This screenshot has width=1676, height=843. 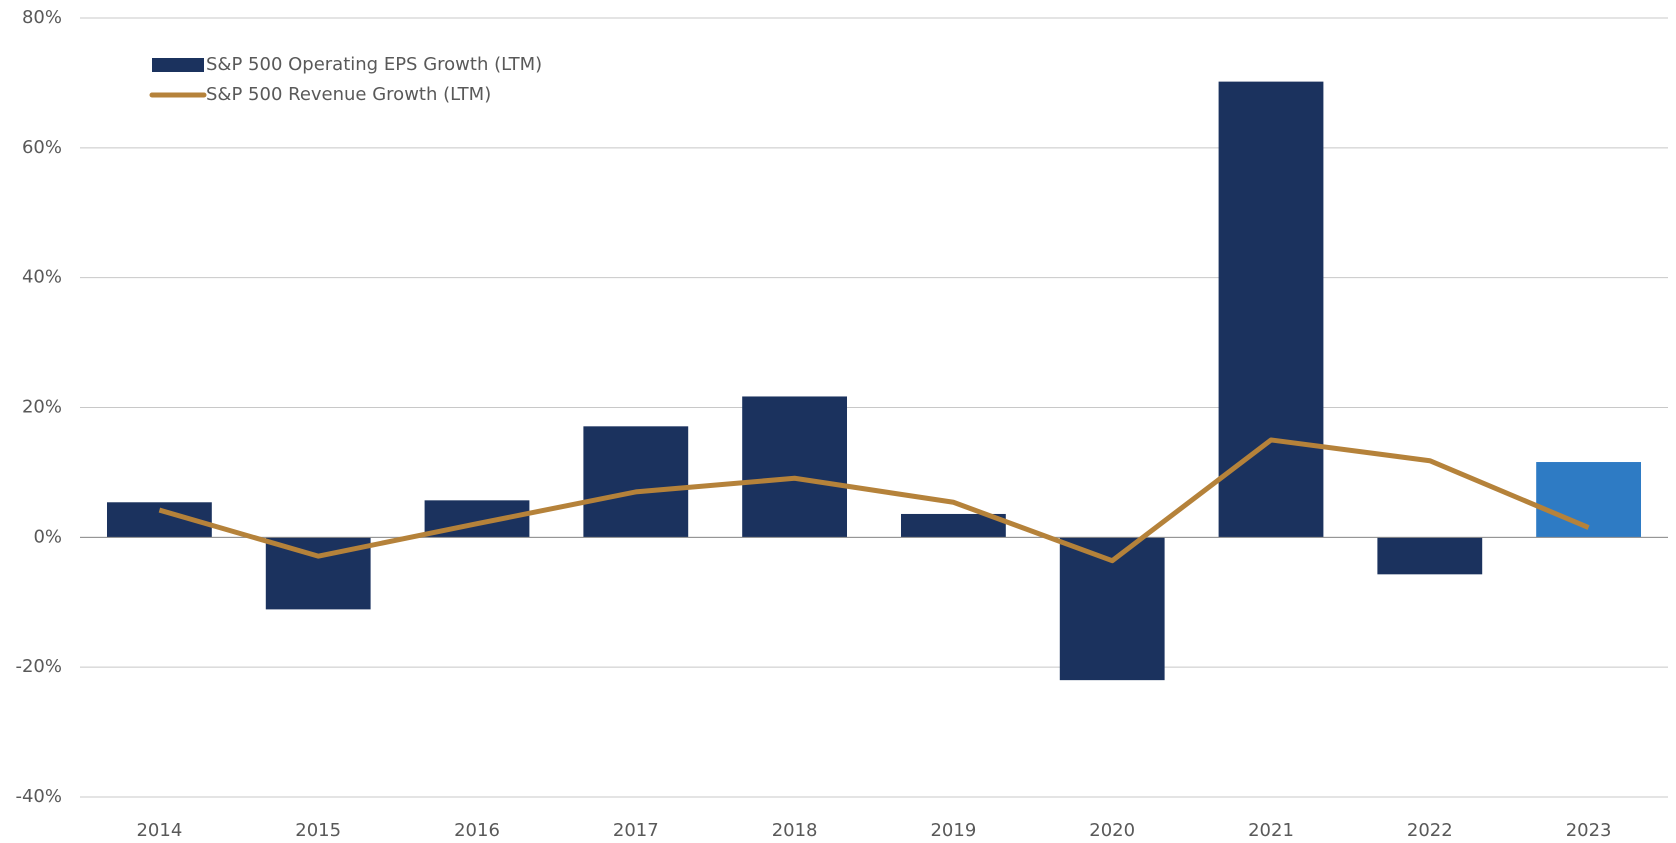 What do you see at coordinates (38, 666) in the screenshot?
I see `y-tick-label: -20%` at bounding box center [38, 666].